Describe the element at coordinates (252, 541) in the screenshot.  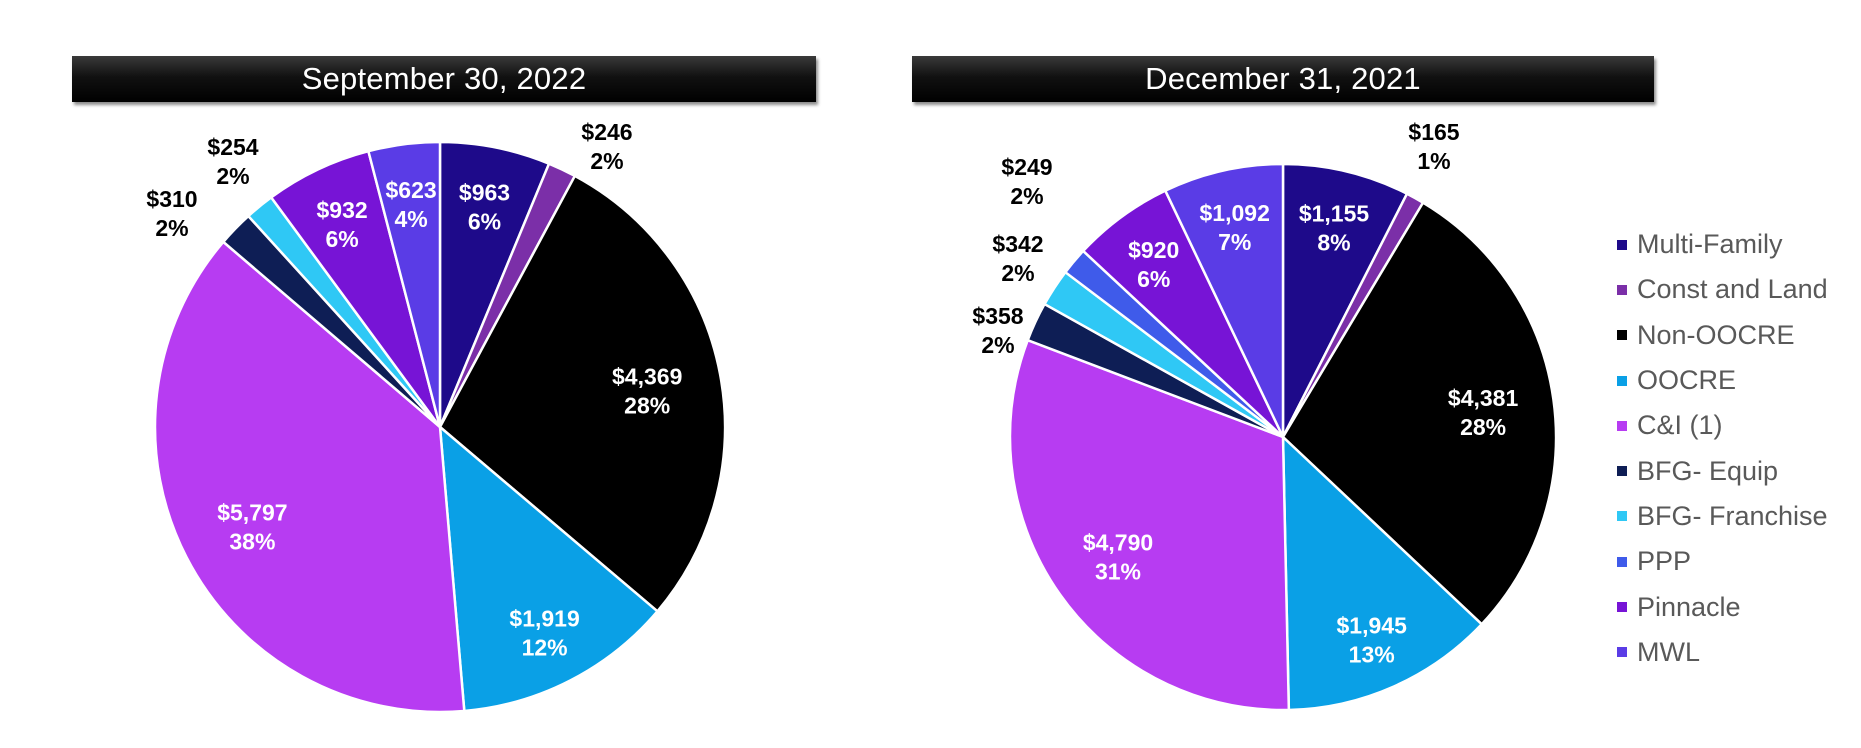
I see `data-label-percent: 38%` at that location.